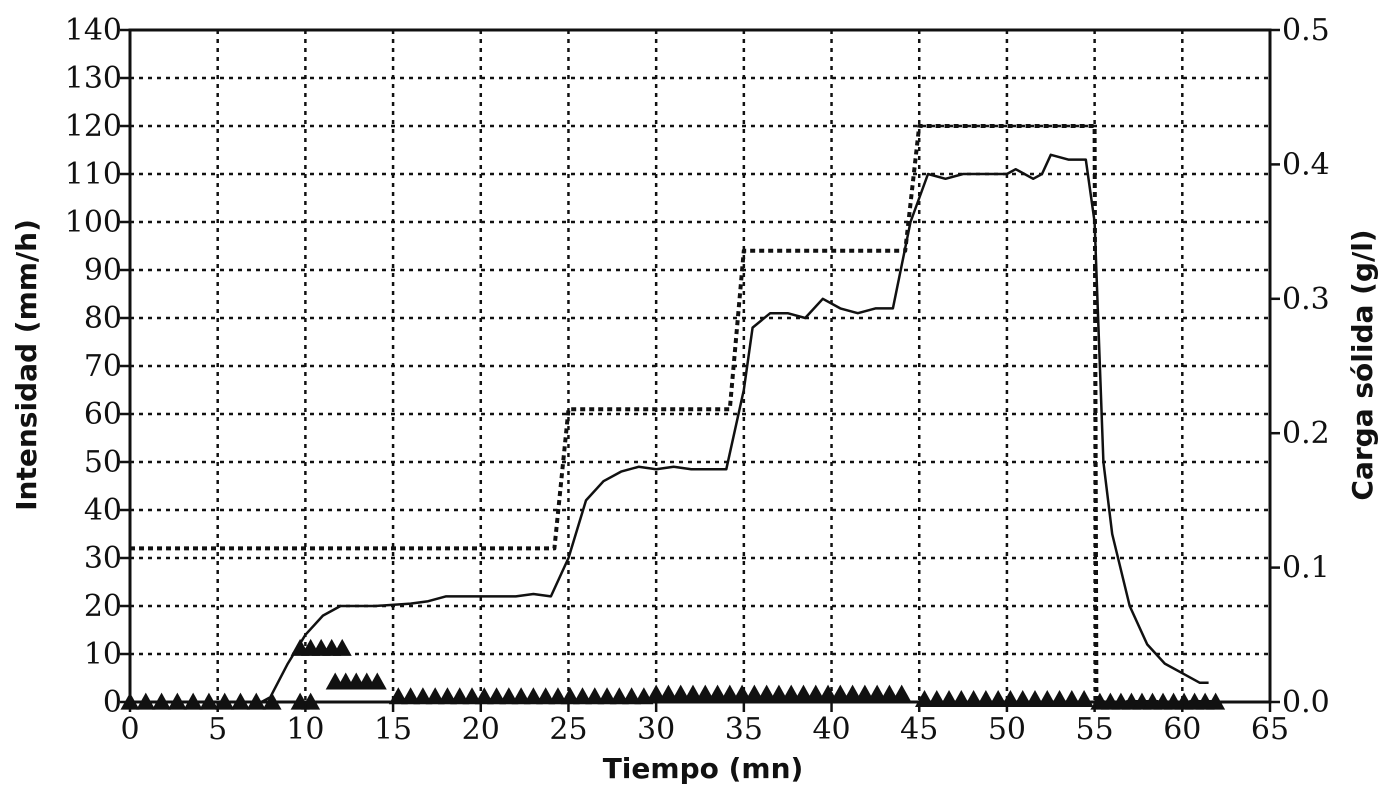 This screenshot has height=787, width=1384. Describe the element at coordinates (1362, 364) in the screenshot. I see `y-axis-right-title: Carga sólida (g/l)` at that location.